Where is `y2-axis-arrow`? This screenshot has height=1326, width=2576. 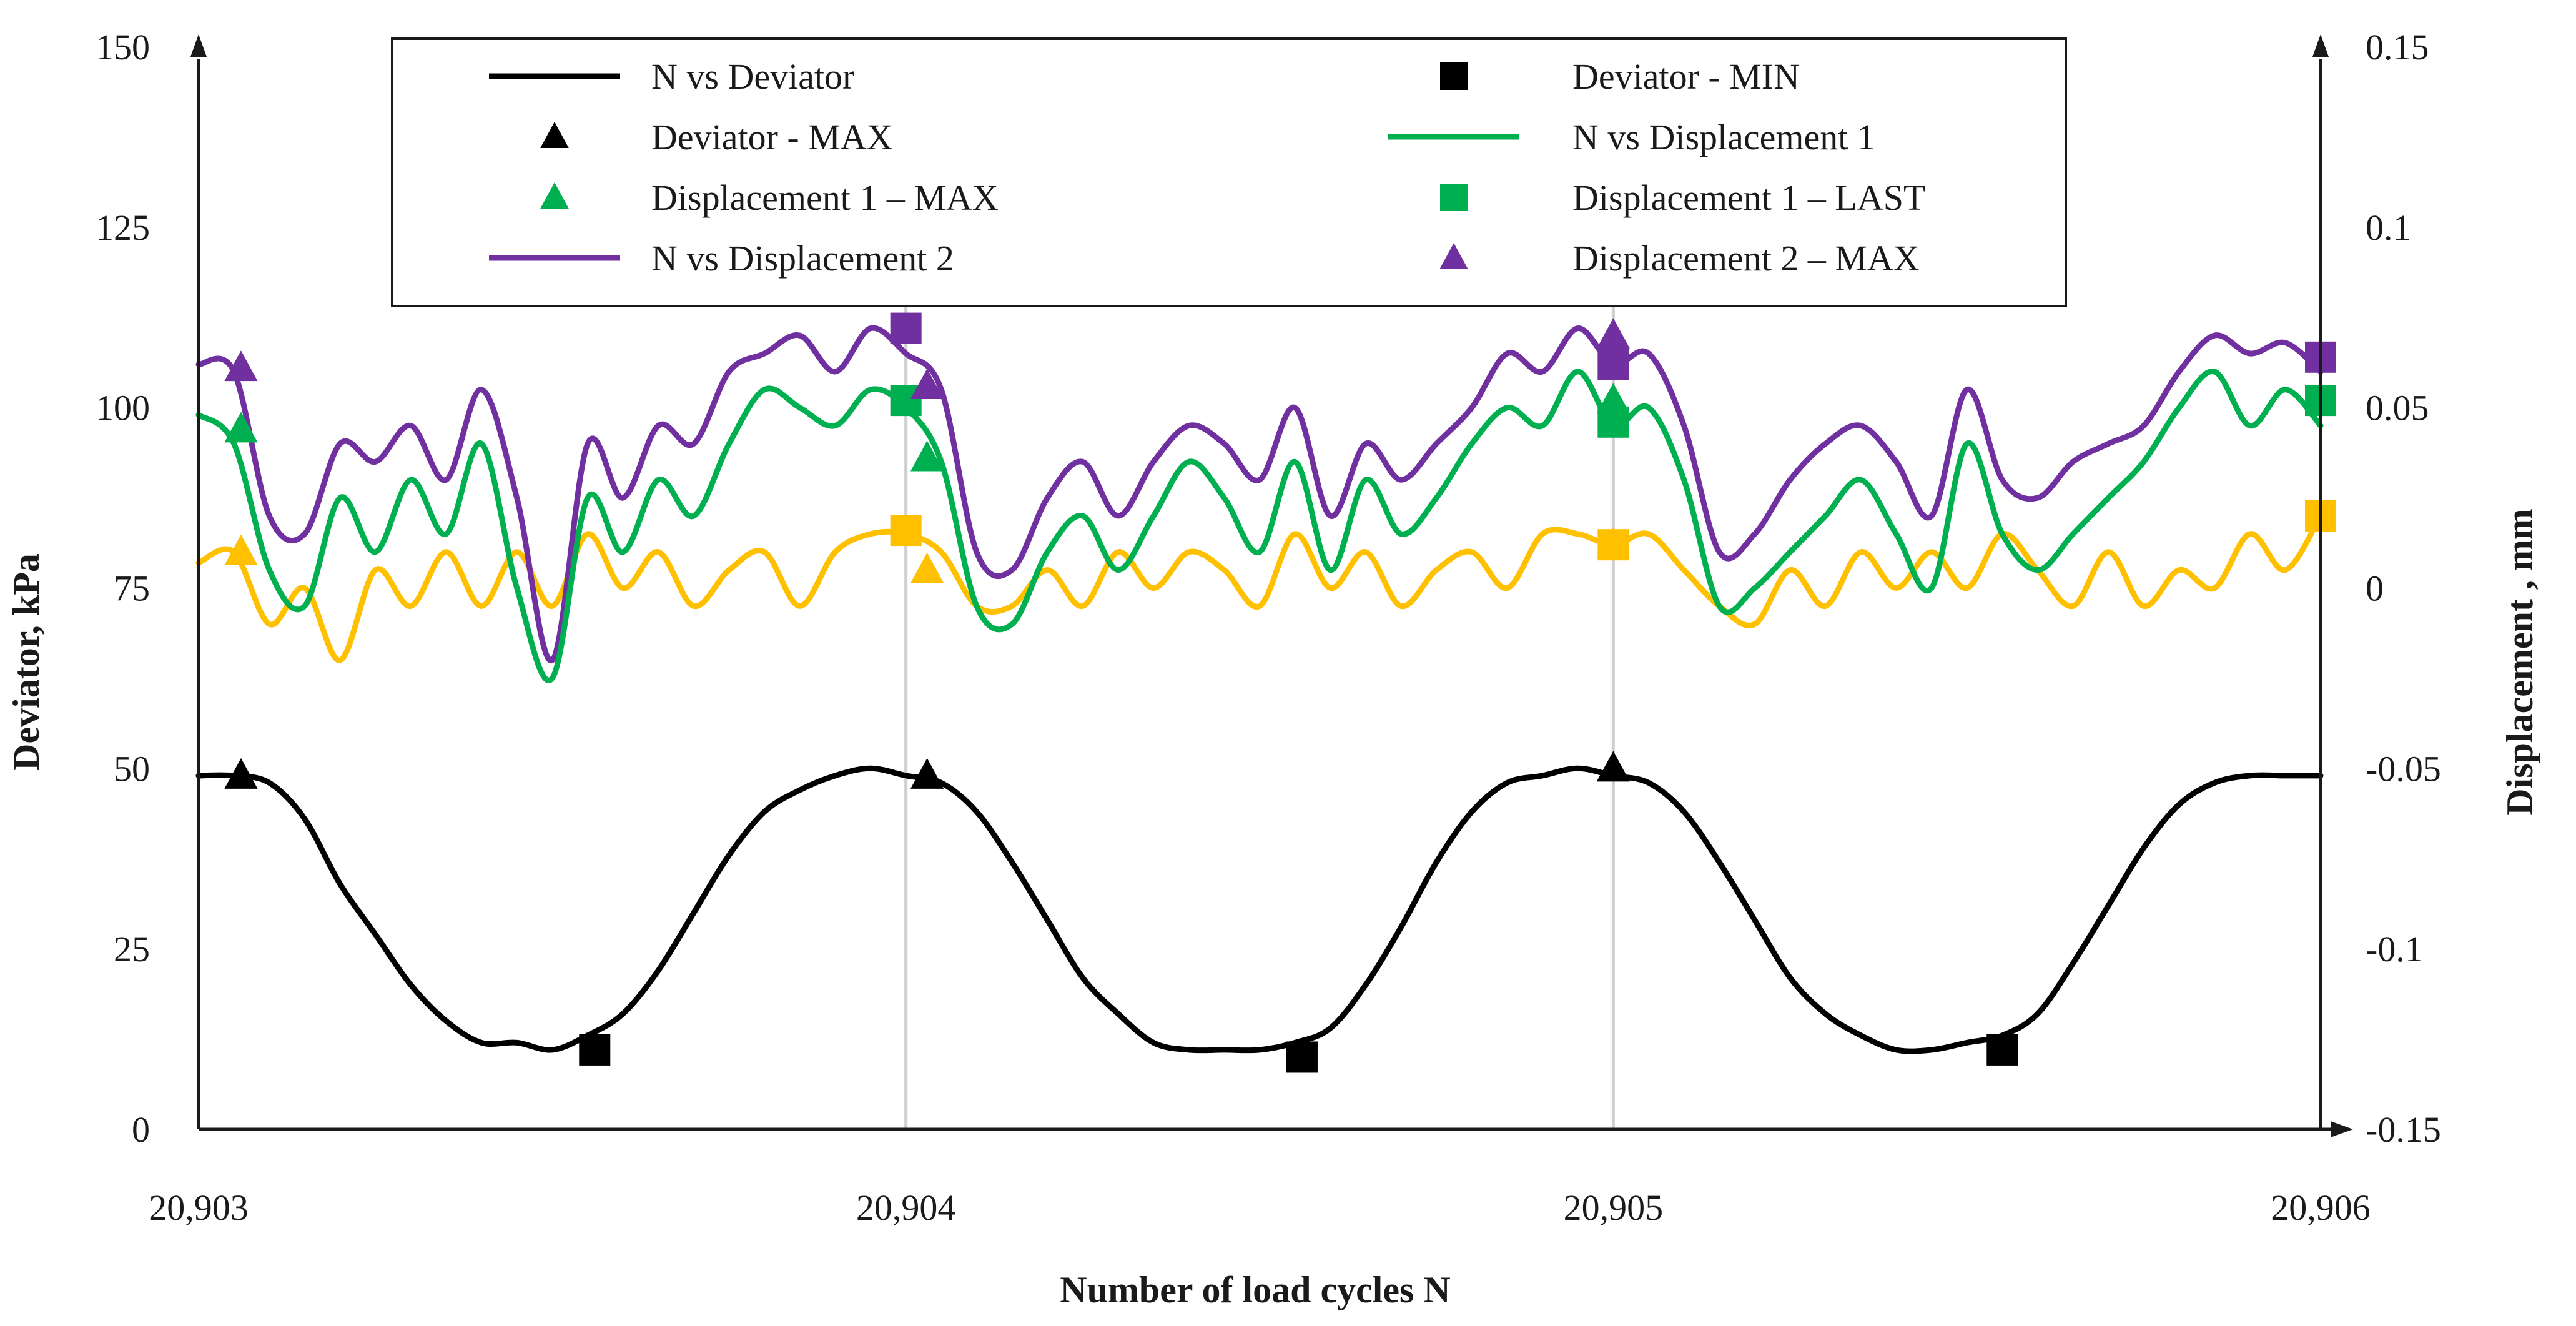 y2-axis-arrow is located at coordinates (2320, 46).